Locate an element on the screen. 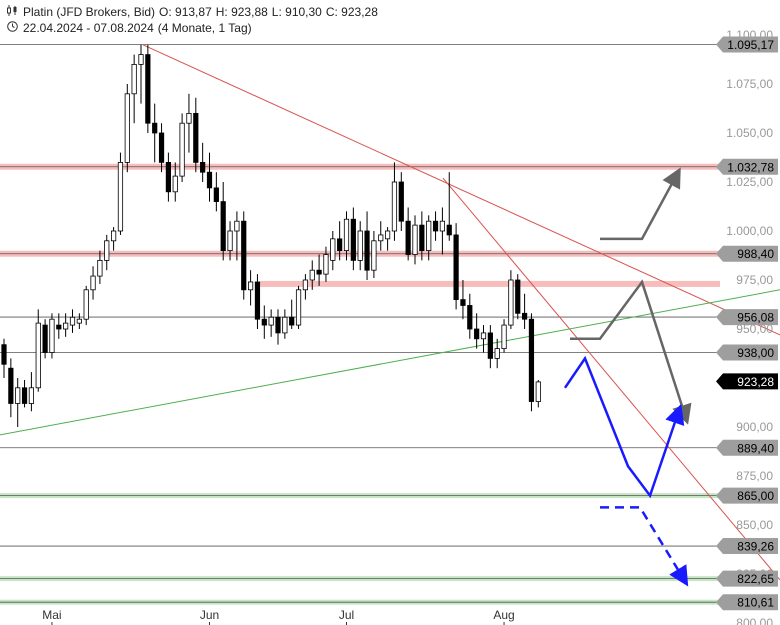  level-price-tag: 822,65 is located at coordinates (755, 579).